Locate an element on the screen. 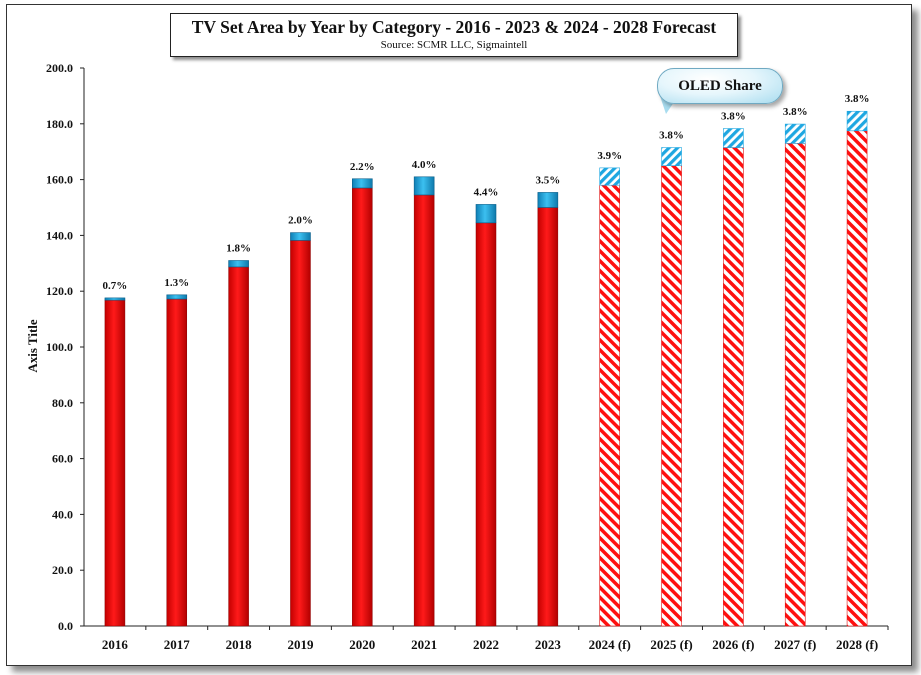 Image resolution: width=921 pixels, height=675 pixels. x-tick-label: 2027 (f) is located at coordinates (795, 644).